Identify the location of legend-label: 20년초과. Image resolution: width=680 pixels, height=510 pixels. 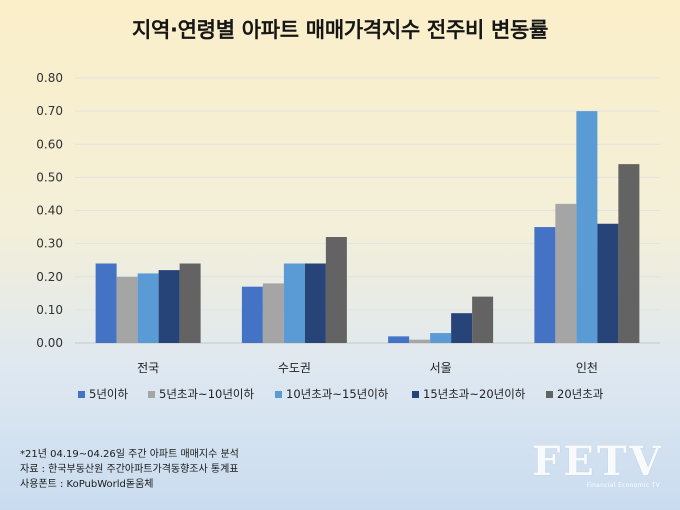
(580, 394).